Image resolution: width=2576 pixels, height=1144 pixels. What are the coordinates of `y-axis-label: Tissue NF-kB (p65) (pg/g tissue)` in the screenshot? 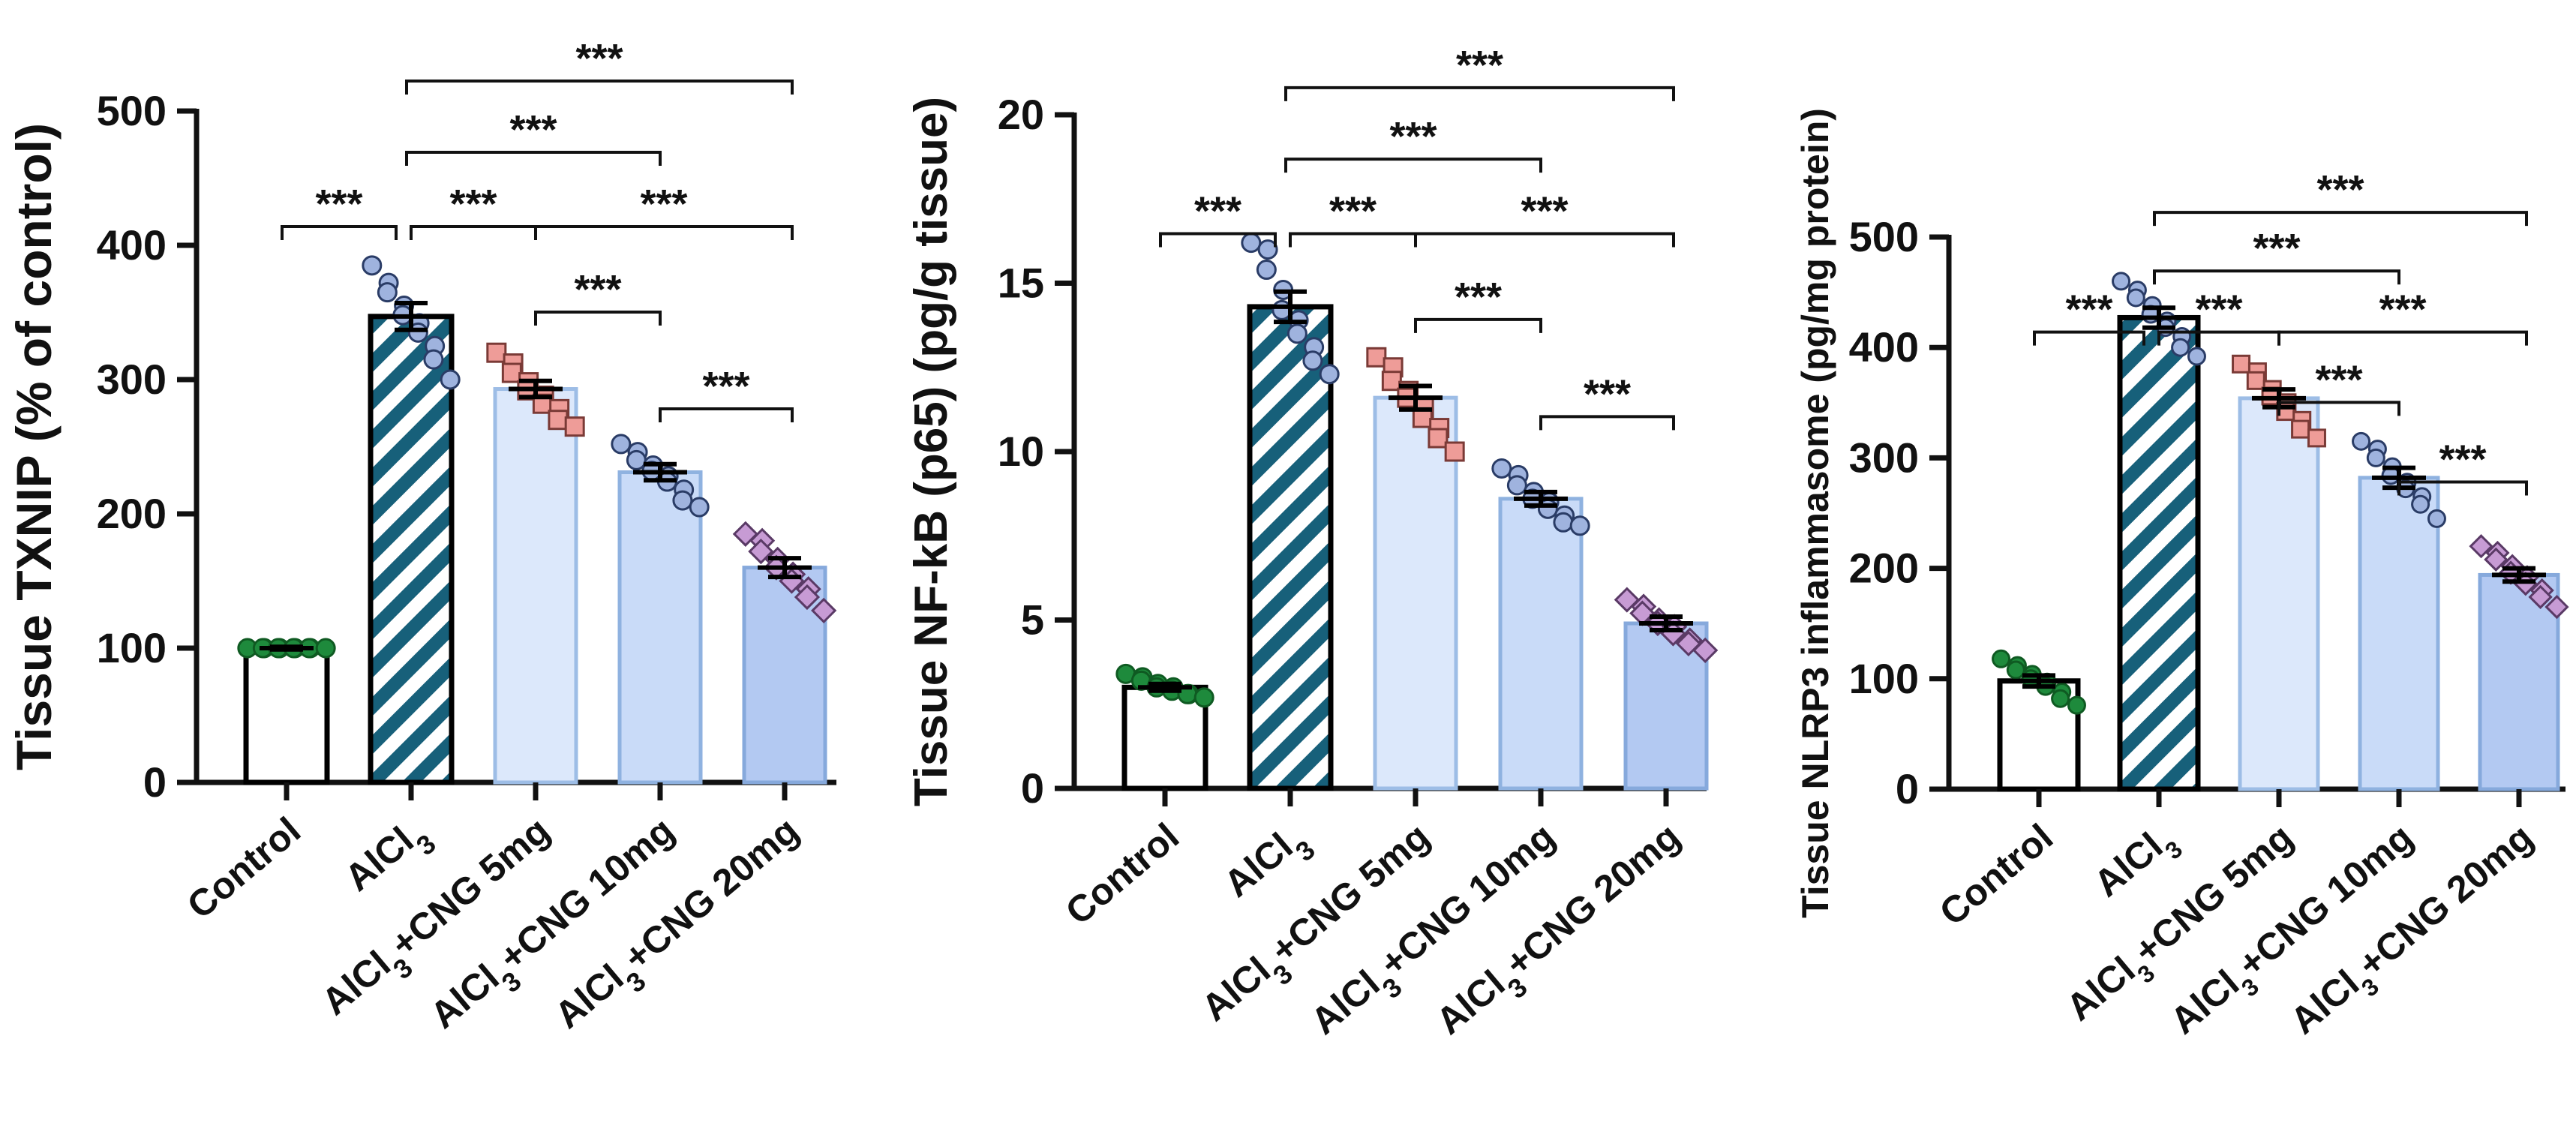 It's located at (931, 452).